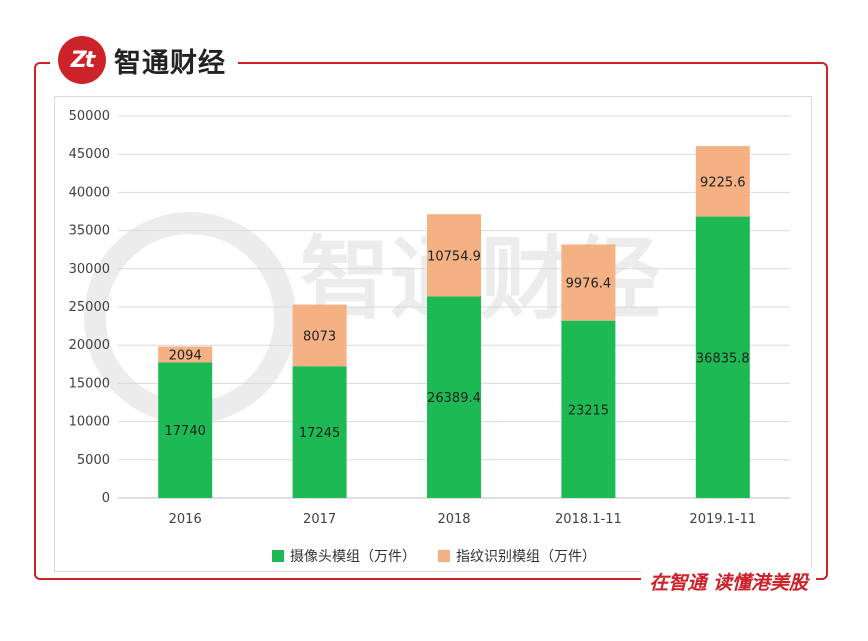  What do you see at coordinates (444, 556) in the screenshot?
I see `legend-swatch-fingerprint` at bounding box center [444, 556].